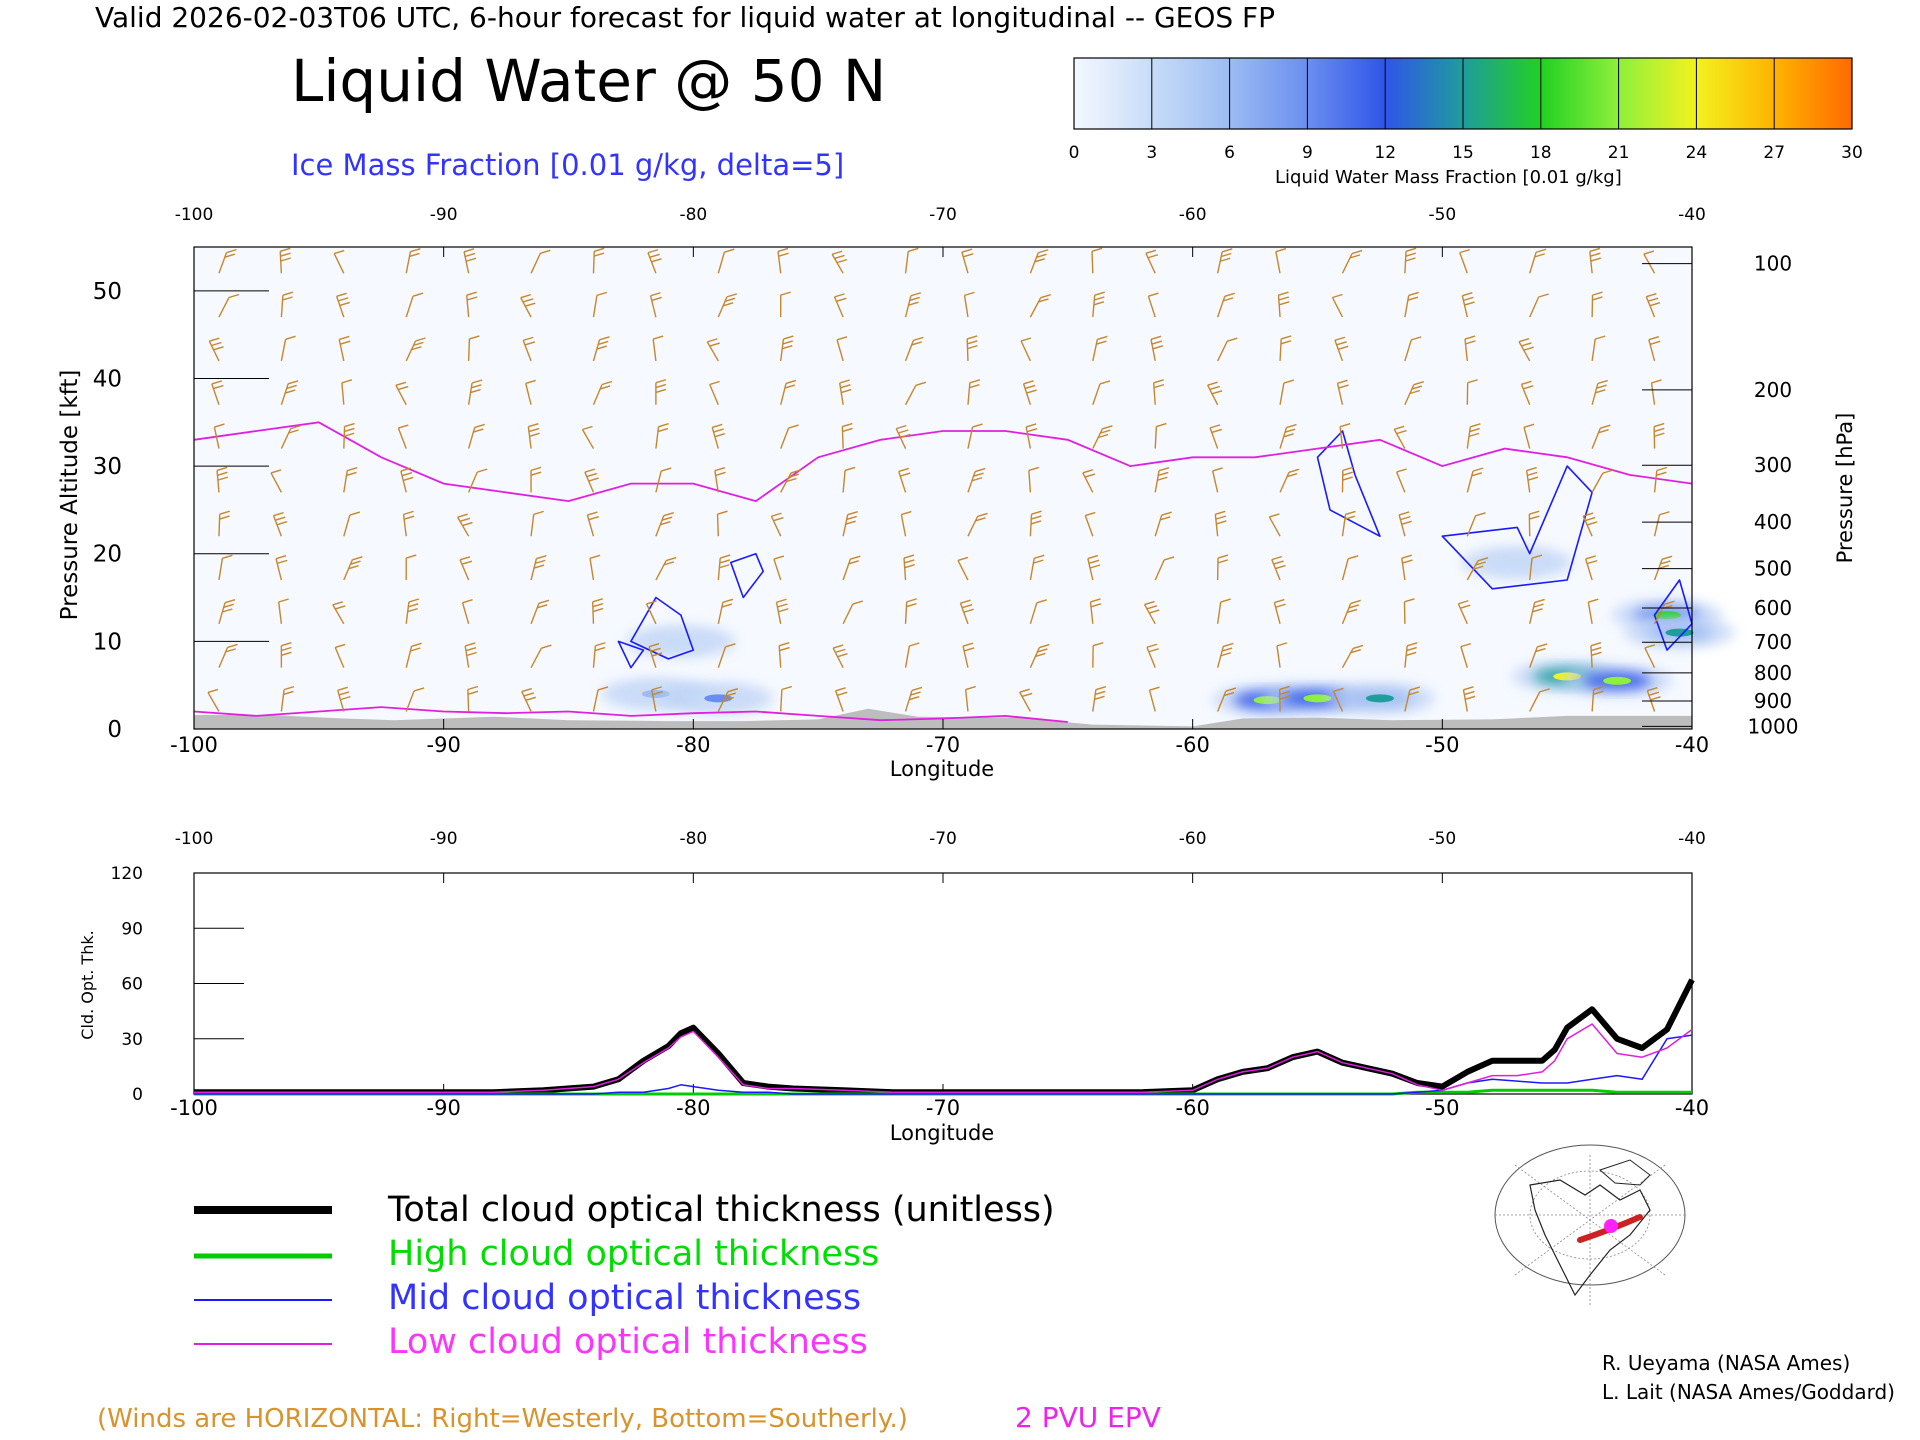 The height and width of the screenshot is (1440, 1920). What do you see at coordinates (194, 745) in the screenshot?
I see `x-tick-label: -100` at bounding box center [194, 745].